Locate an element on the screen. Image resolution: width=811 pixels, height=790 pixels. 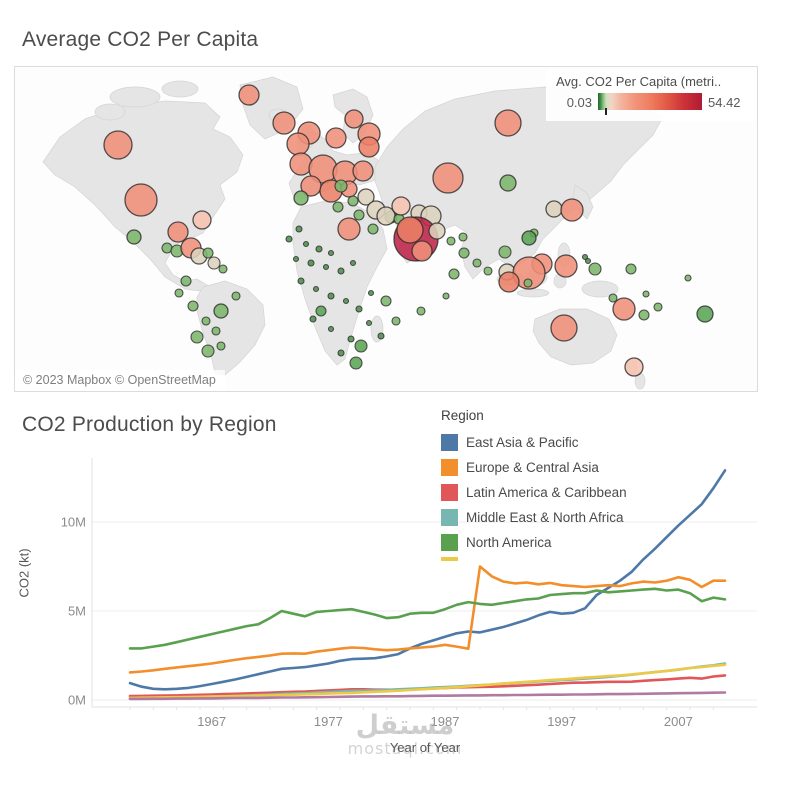
legend-item-latin-america-caribbean: Latin America & Caribbean is located at coordinates (534, 492).